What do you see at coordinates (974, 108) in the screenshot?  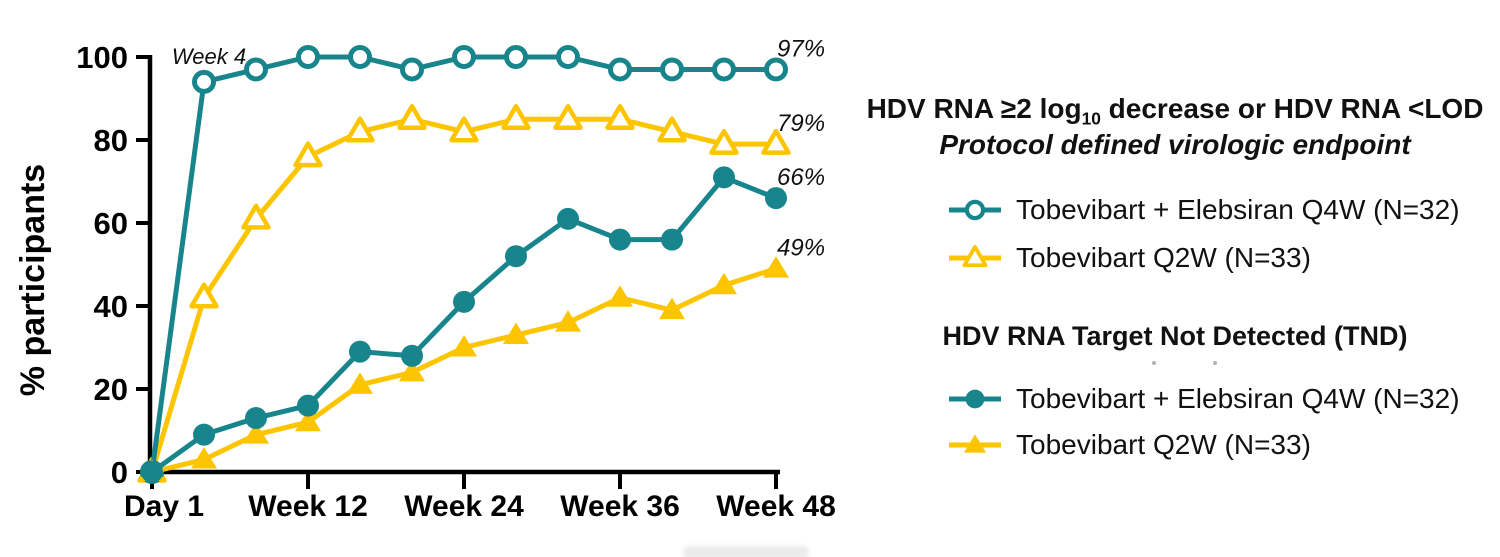 I see `legend-group1-title-prefix: HDV RNA ≥2 log` at bounding box center [974, 108].